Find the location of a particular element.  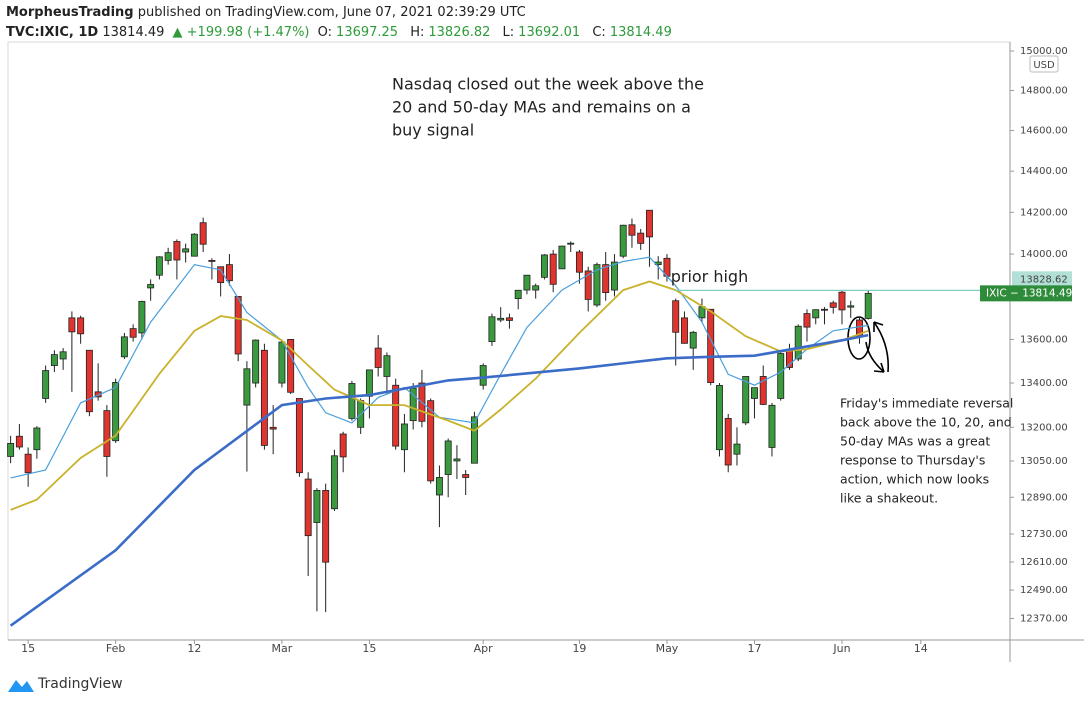

x-tick-label: Feb is located at coordinates (115, 648).